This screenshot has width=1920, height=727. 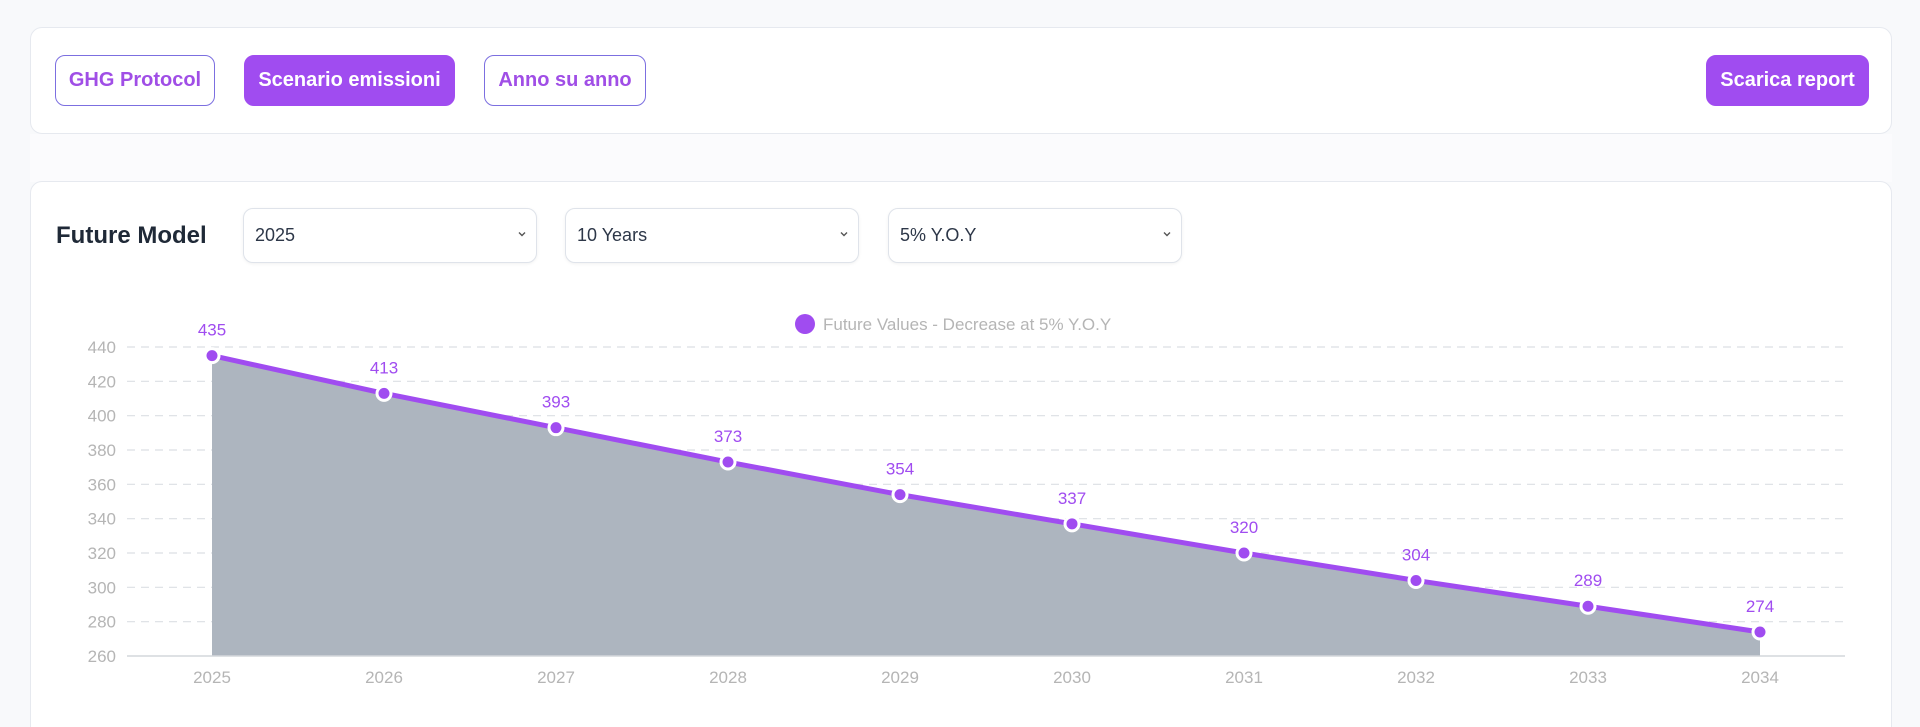 What do you see at coordinates (1787, 80) in the screenshot?
I see `download-report-button: Scarica report` at bounding box center [1787, 80].